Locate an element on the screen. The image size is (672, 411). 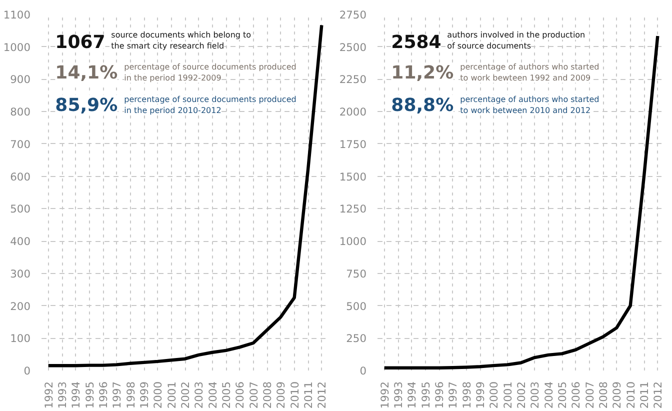
y-tick-label: 1500 is located at coordinates (353, 177).